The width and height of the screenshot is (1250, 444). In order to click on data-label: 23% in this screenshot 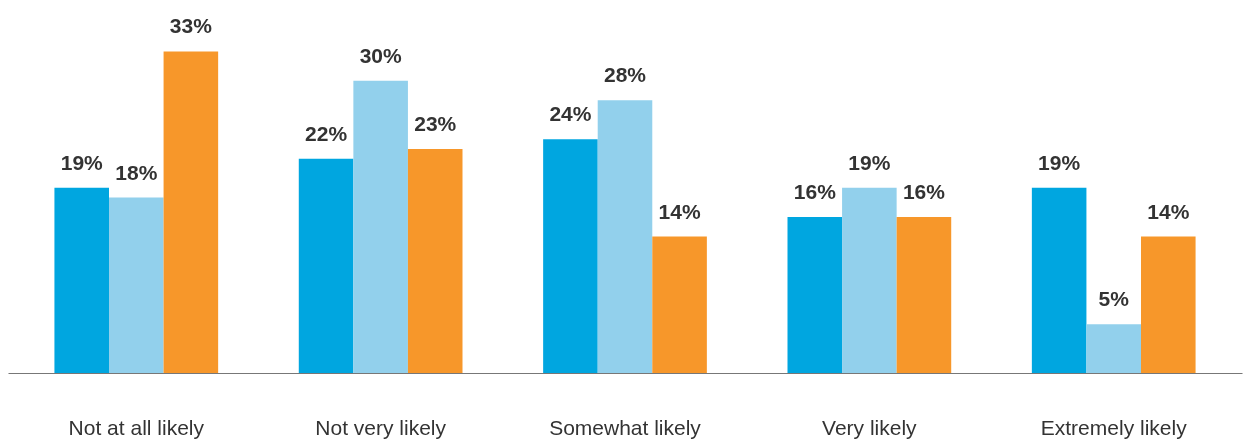, I will do `click(435, 123)`.